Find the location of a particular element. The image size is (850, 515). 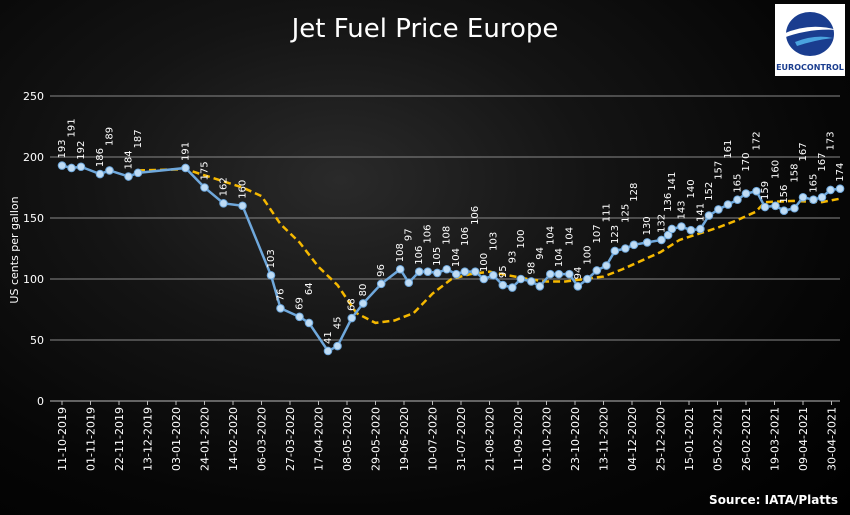

x-tick-label: 19-06-2020 is located at coordinates (404, 439).